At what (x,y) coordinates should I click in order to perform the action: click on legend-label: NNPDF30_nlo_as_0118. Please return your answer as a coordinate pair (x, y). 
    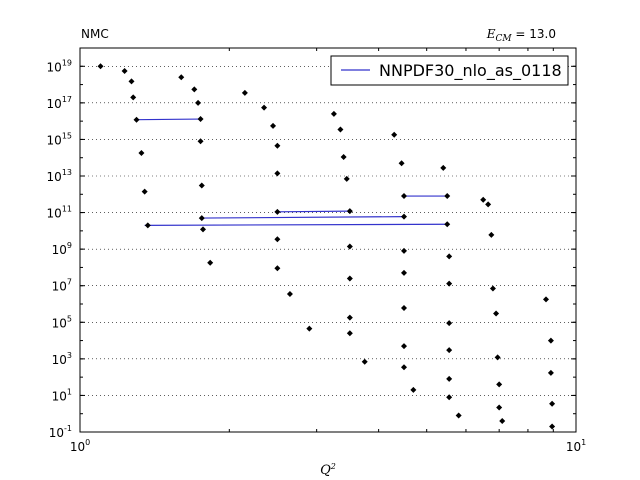
    Looking at the image, I should click on (470, 71).